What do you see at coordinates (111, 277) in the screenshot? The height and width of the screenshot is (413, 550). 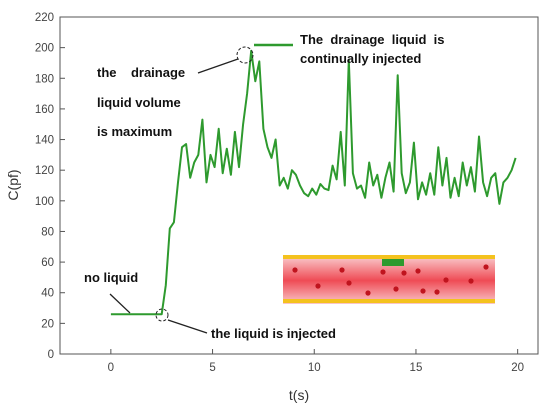 I see `annotation-no-liquid: no liquid` at bounding box center [111, 277].